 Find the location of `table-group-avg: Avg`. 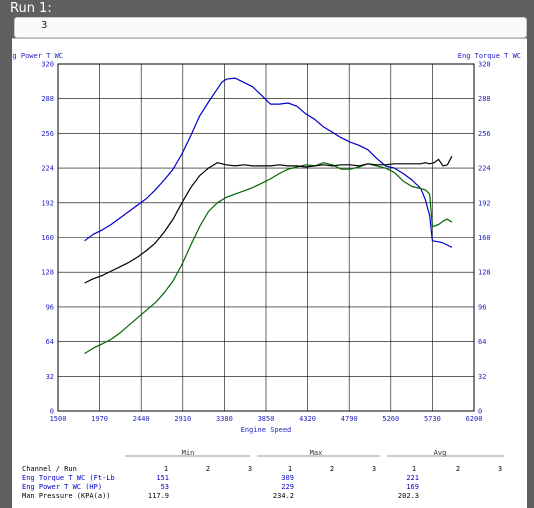

table-group-avg: Avg is located at coordinates (440, 453).